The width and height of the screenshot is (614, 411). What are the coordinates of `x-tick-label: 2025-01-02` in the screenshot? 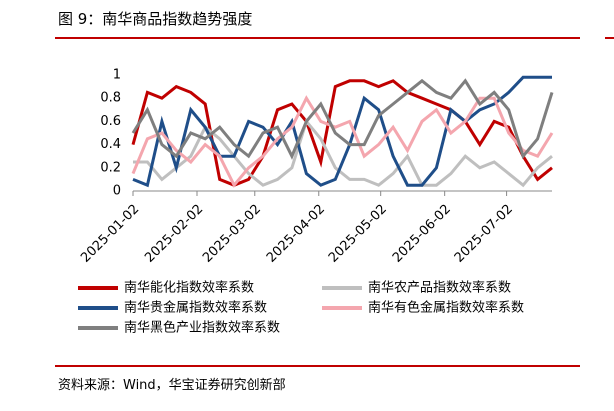 It's located at (110, 234).